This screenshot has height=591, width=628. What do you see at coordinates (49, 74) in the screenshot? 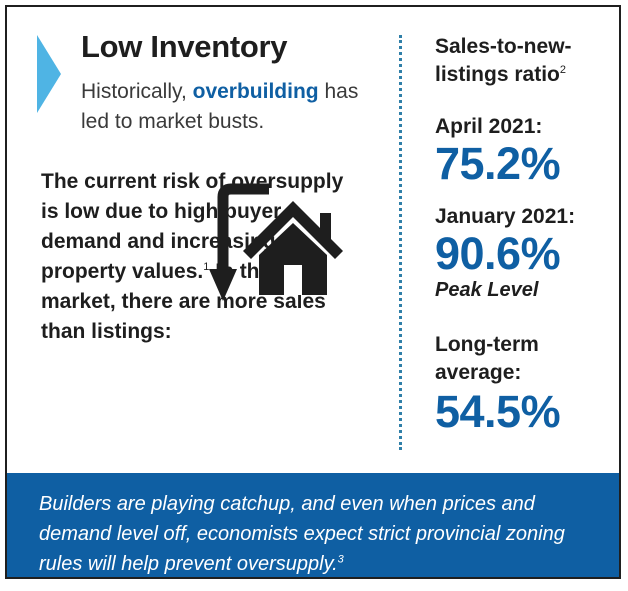
I see `chevron-right-icon` at bounding box center [49, 74].